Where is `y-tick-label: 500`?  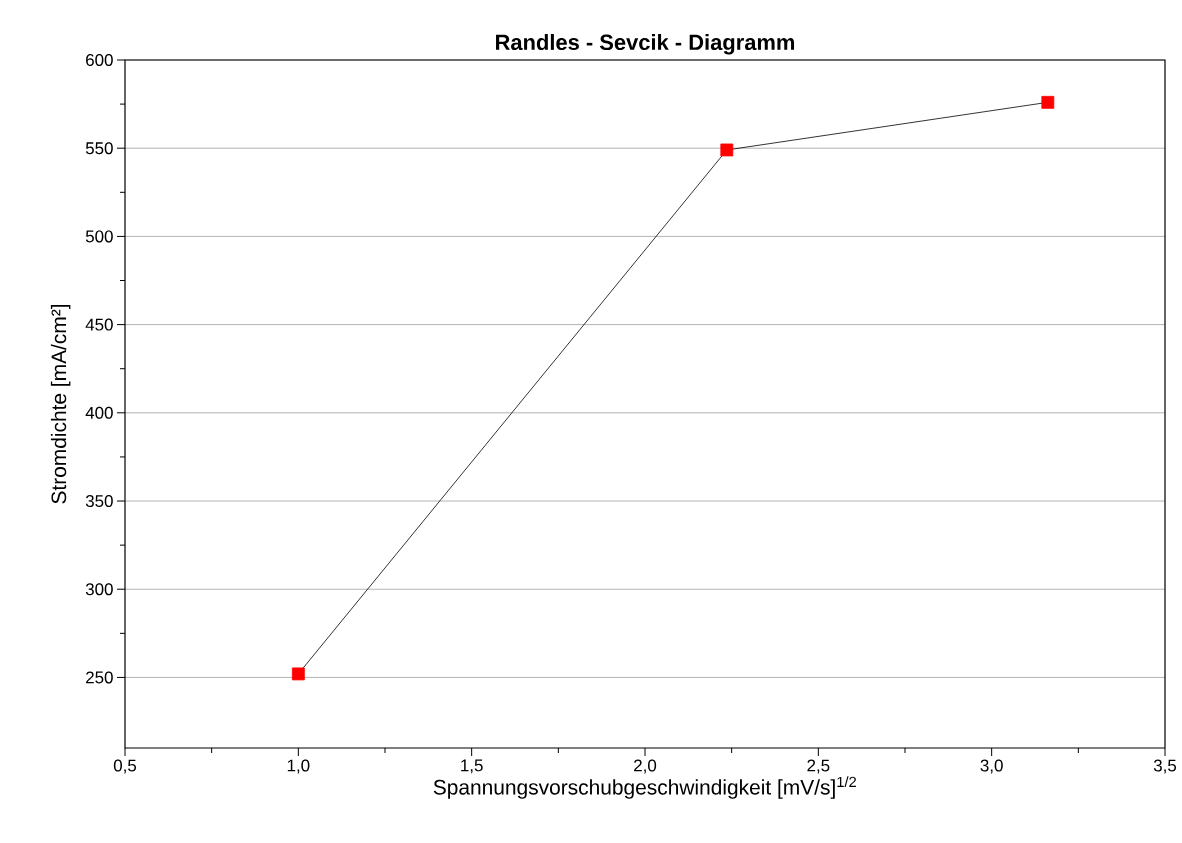
y-tick-label: 500 is located at coordinates (99, 236).